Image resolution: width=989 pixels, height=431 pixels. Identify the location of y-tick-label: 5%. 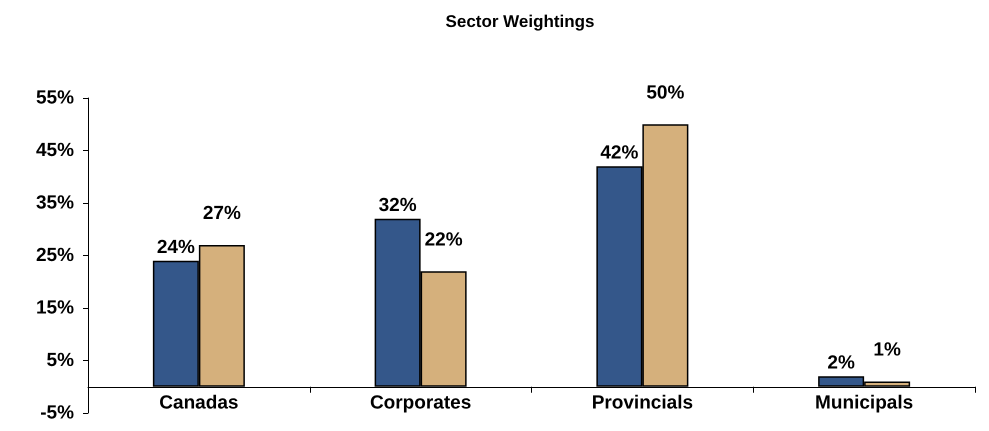
(60, 360).